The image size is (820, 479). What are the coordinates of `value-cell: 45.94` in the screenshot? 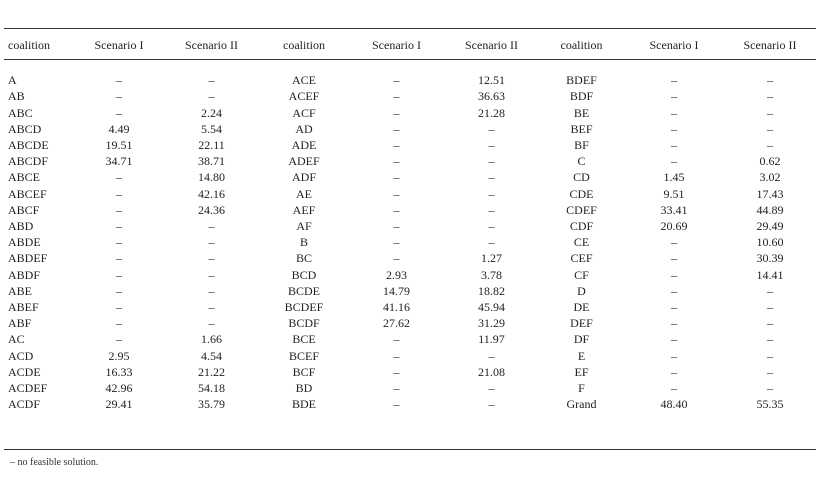 It's located at (491, 307).